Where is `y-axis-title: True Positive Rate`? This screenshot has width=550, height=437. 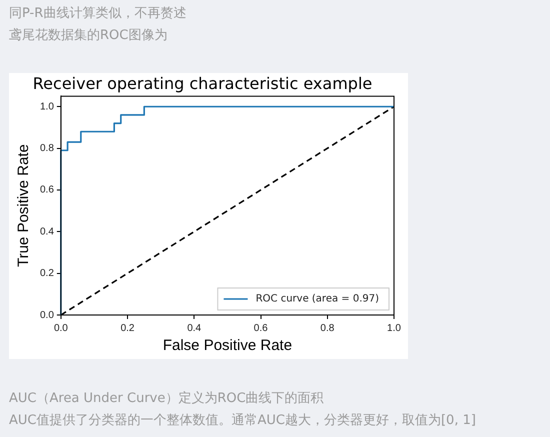 y-axis-title: True Positive Rate is located at coordinates (23, 206).